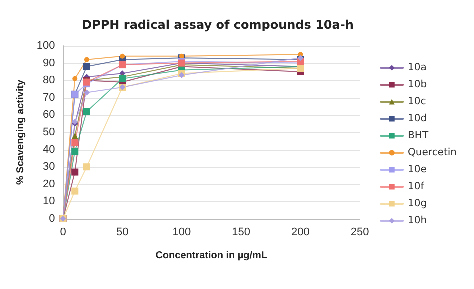 The image size is (474, 289). What do you see at coordinates (300, 232) in the screenshot?
I see `x-tick-label: 200` at bounding box center [300, 232].